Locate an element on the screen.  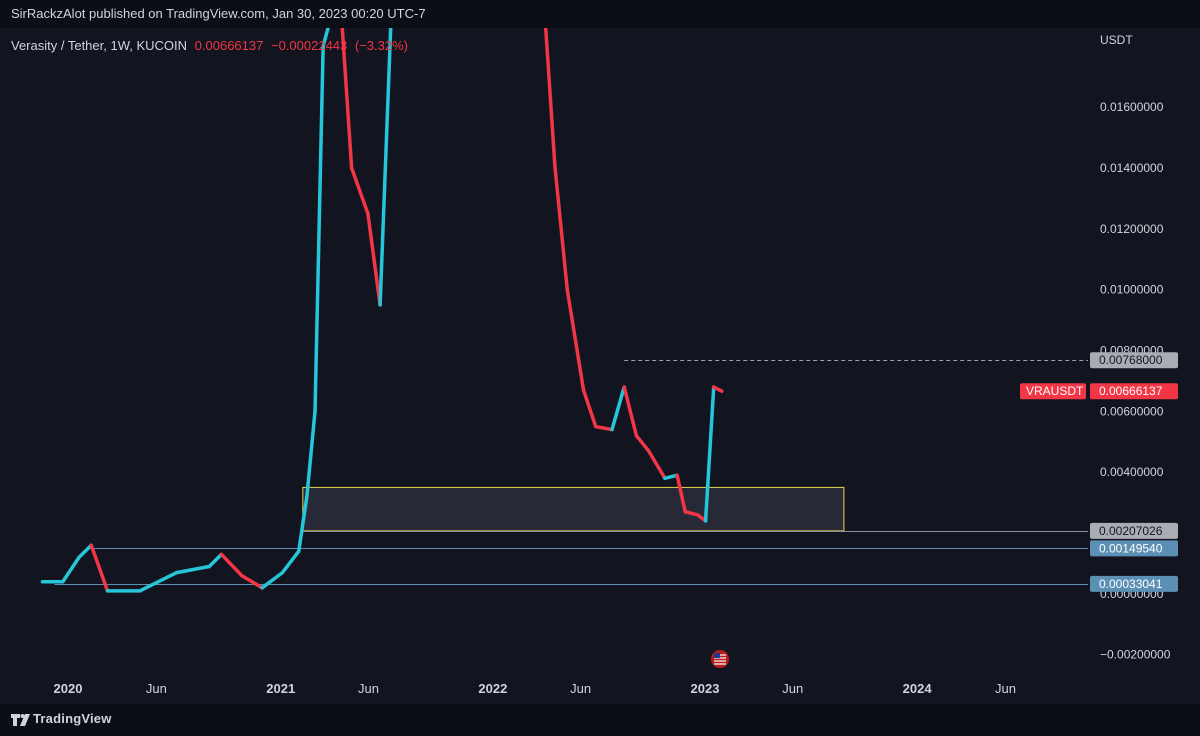
last-price-badge is located at coordinates (1134, 391).